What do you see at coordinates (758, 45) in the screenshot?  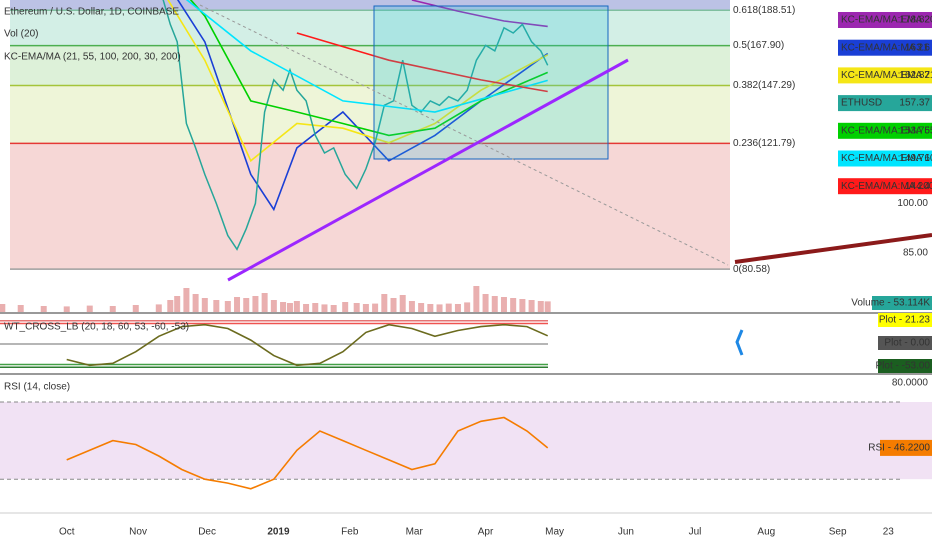 I see `fib-label: 0.5(167.90)` at bounding box center [758, 45].